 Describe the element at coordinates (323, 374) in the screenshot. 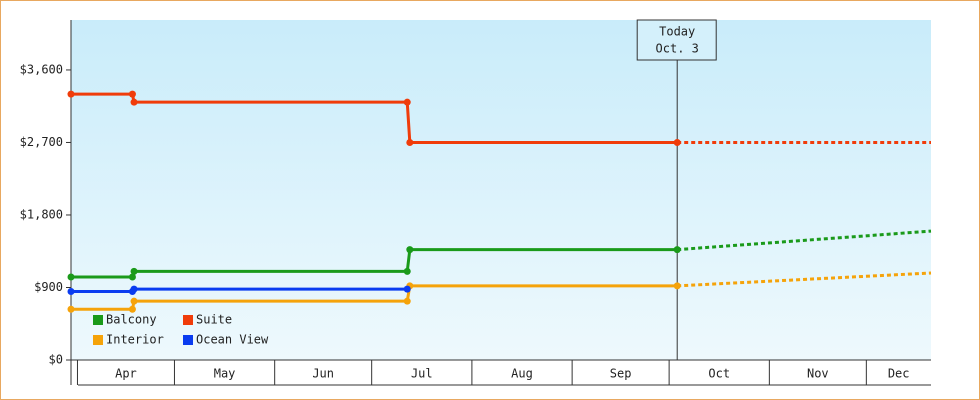

I see `x-tick-label: Jun` at that location.